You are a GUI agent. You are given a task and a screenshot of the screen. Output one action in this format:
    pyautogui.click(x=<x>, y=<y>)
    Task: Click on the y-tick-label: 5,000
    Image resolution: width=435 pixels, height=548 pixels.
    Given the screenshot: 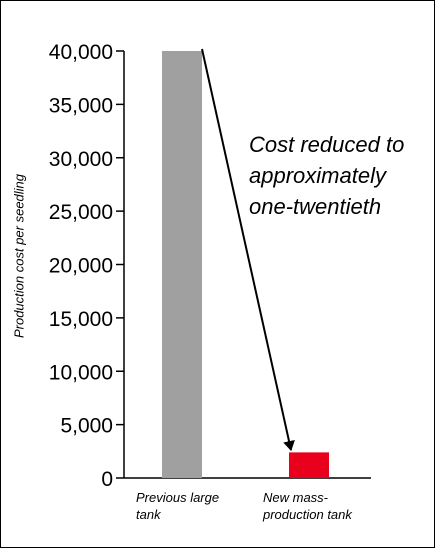 What is the action you would take?
    pyautogui.click(x=86, y=426)
    